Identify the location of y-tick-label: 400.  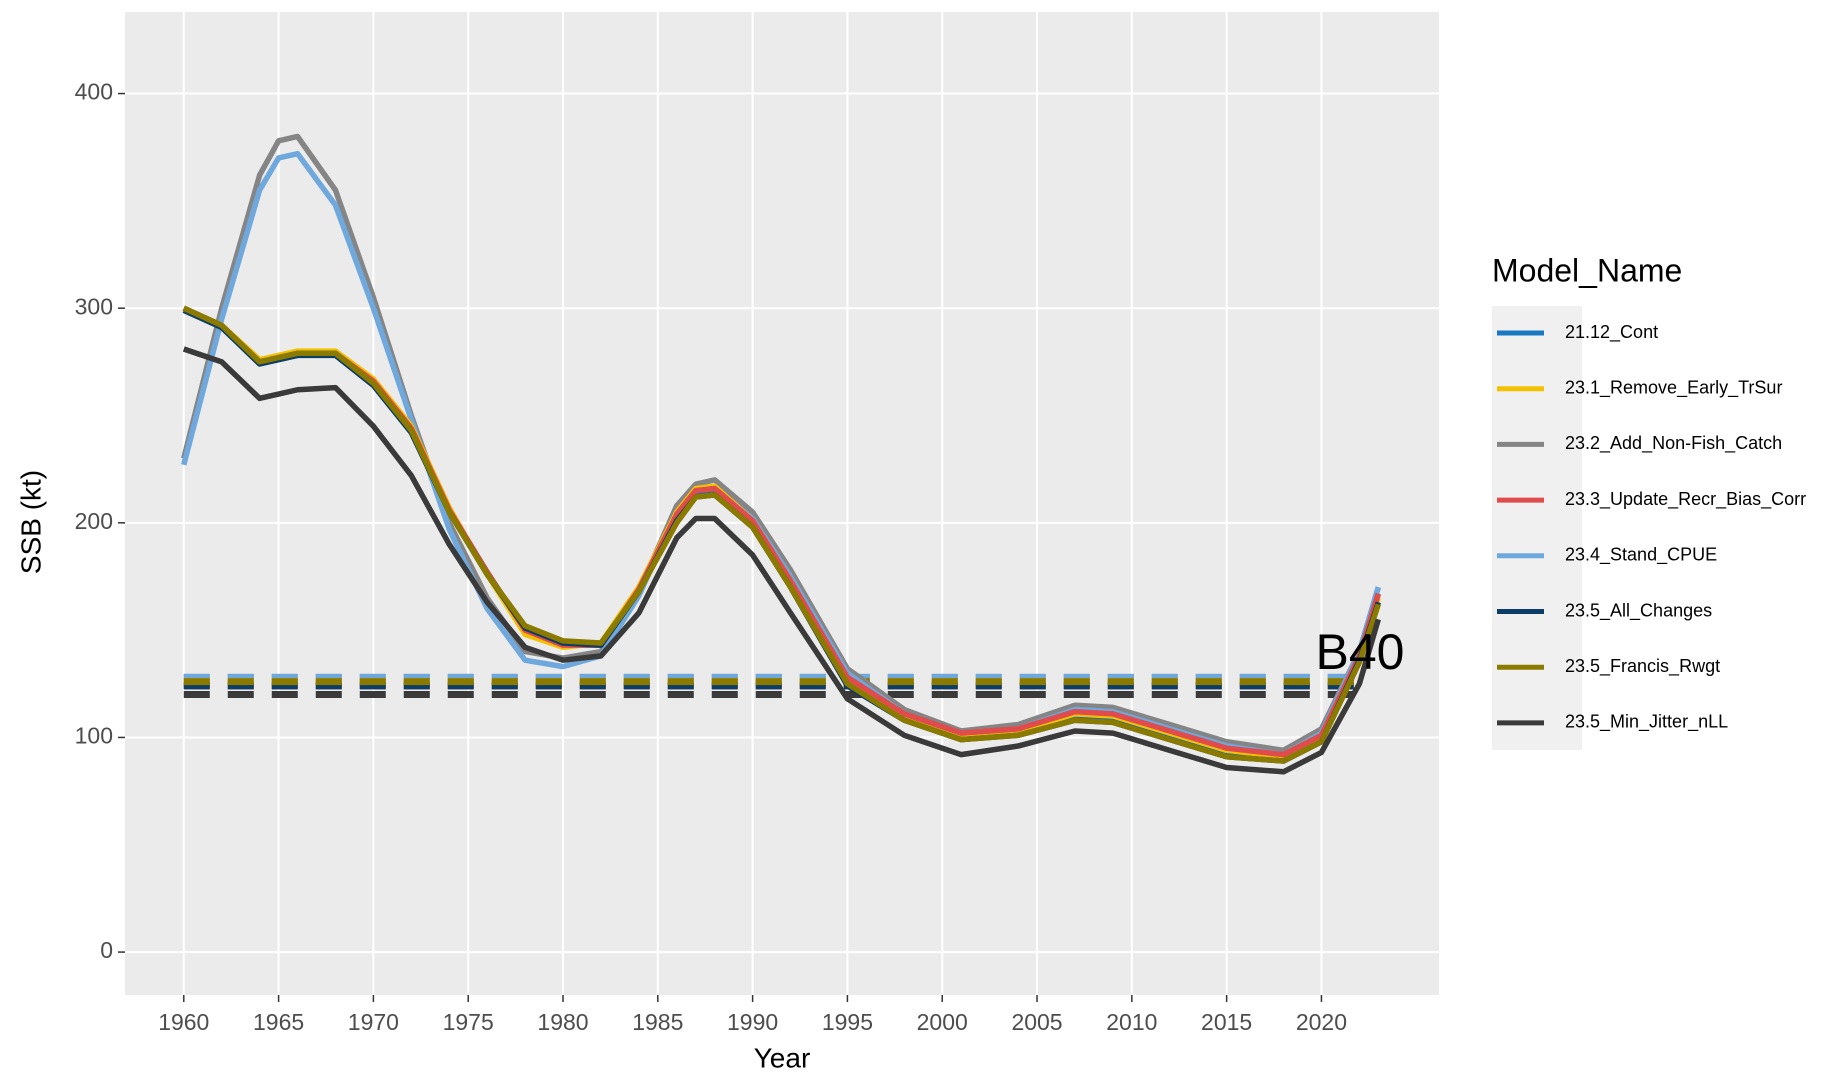
(94, 92).